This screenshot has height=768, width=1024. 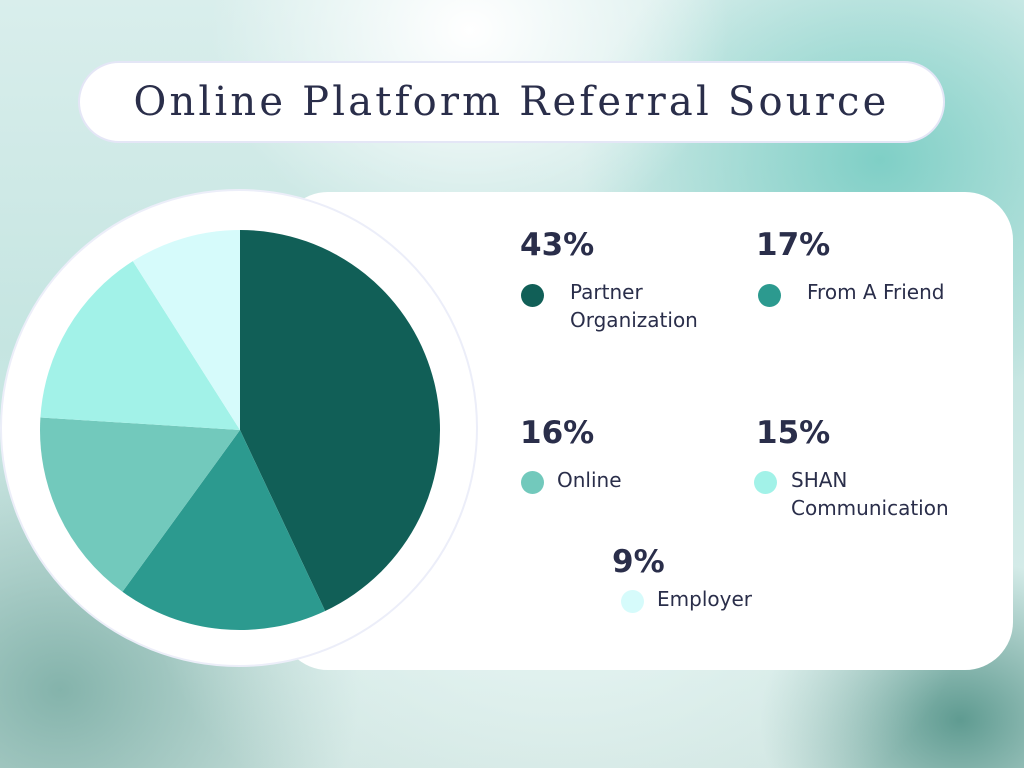 I want to click on legend-item-shan-communication: 15% SHAN Communication, so click(x=851, y=467).